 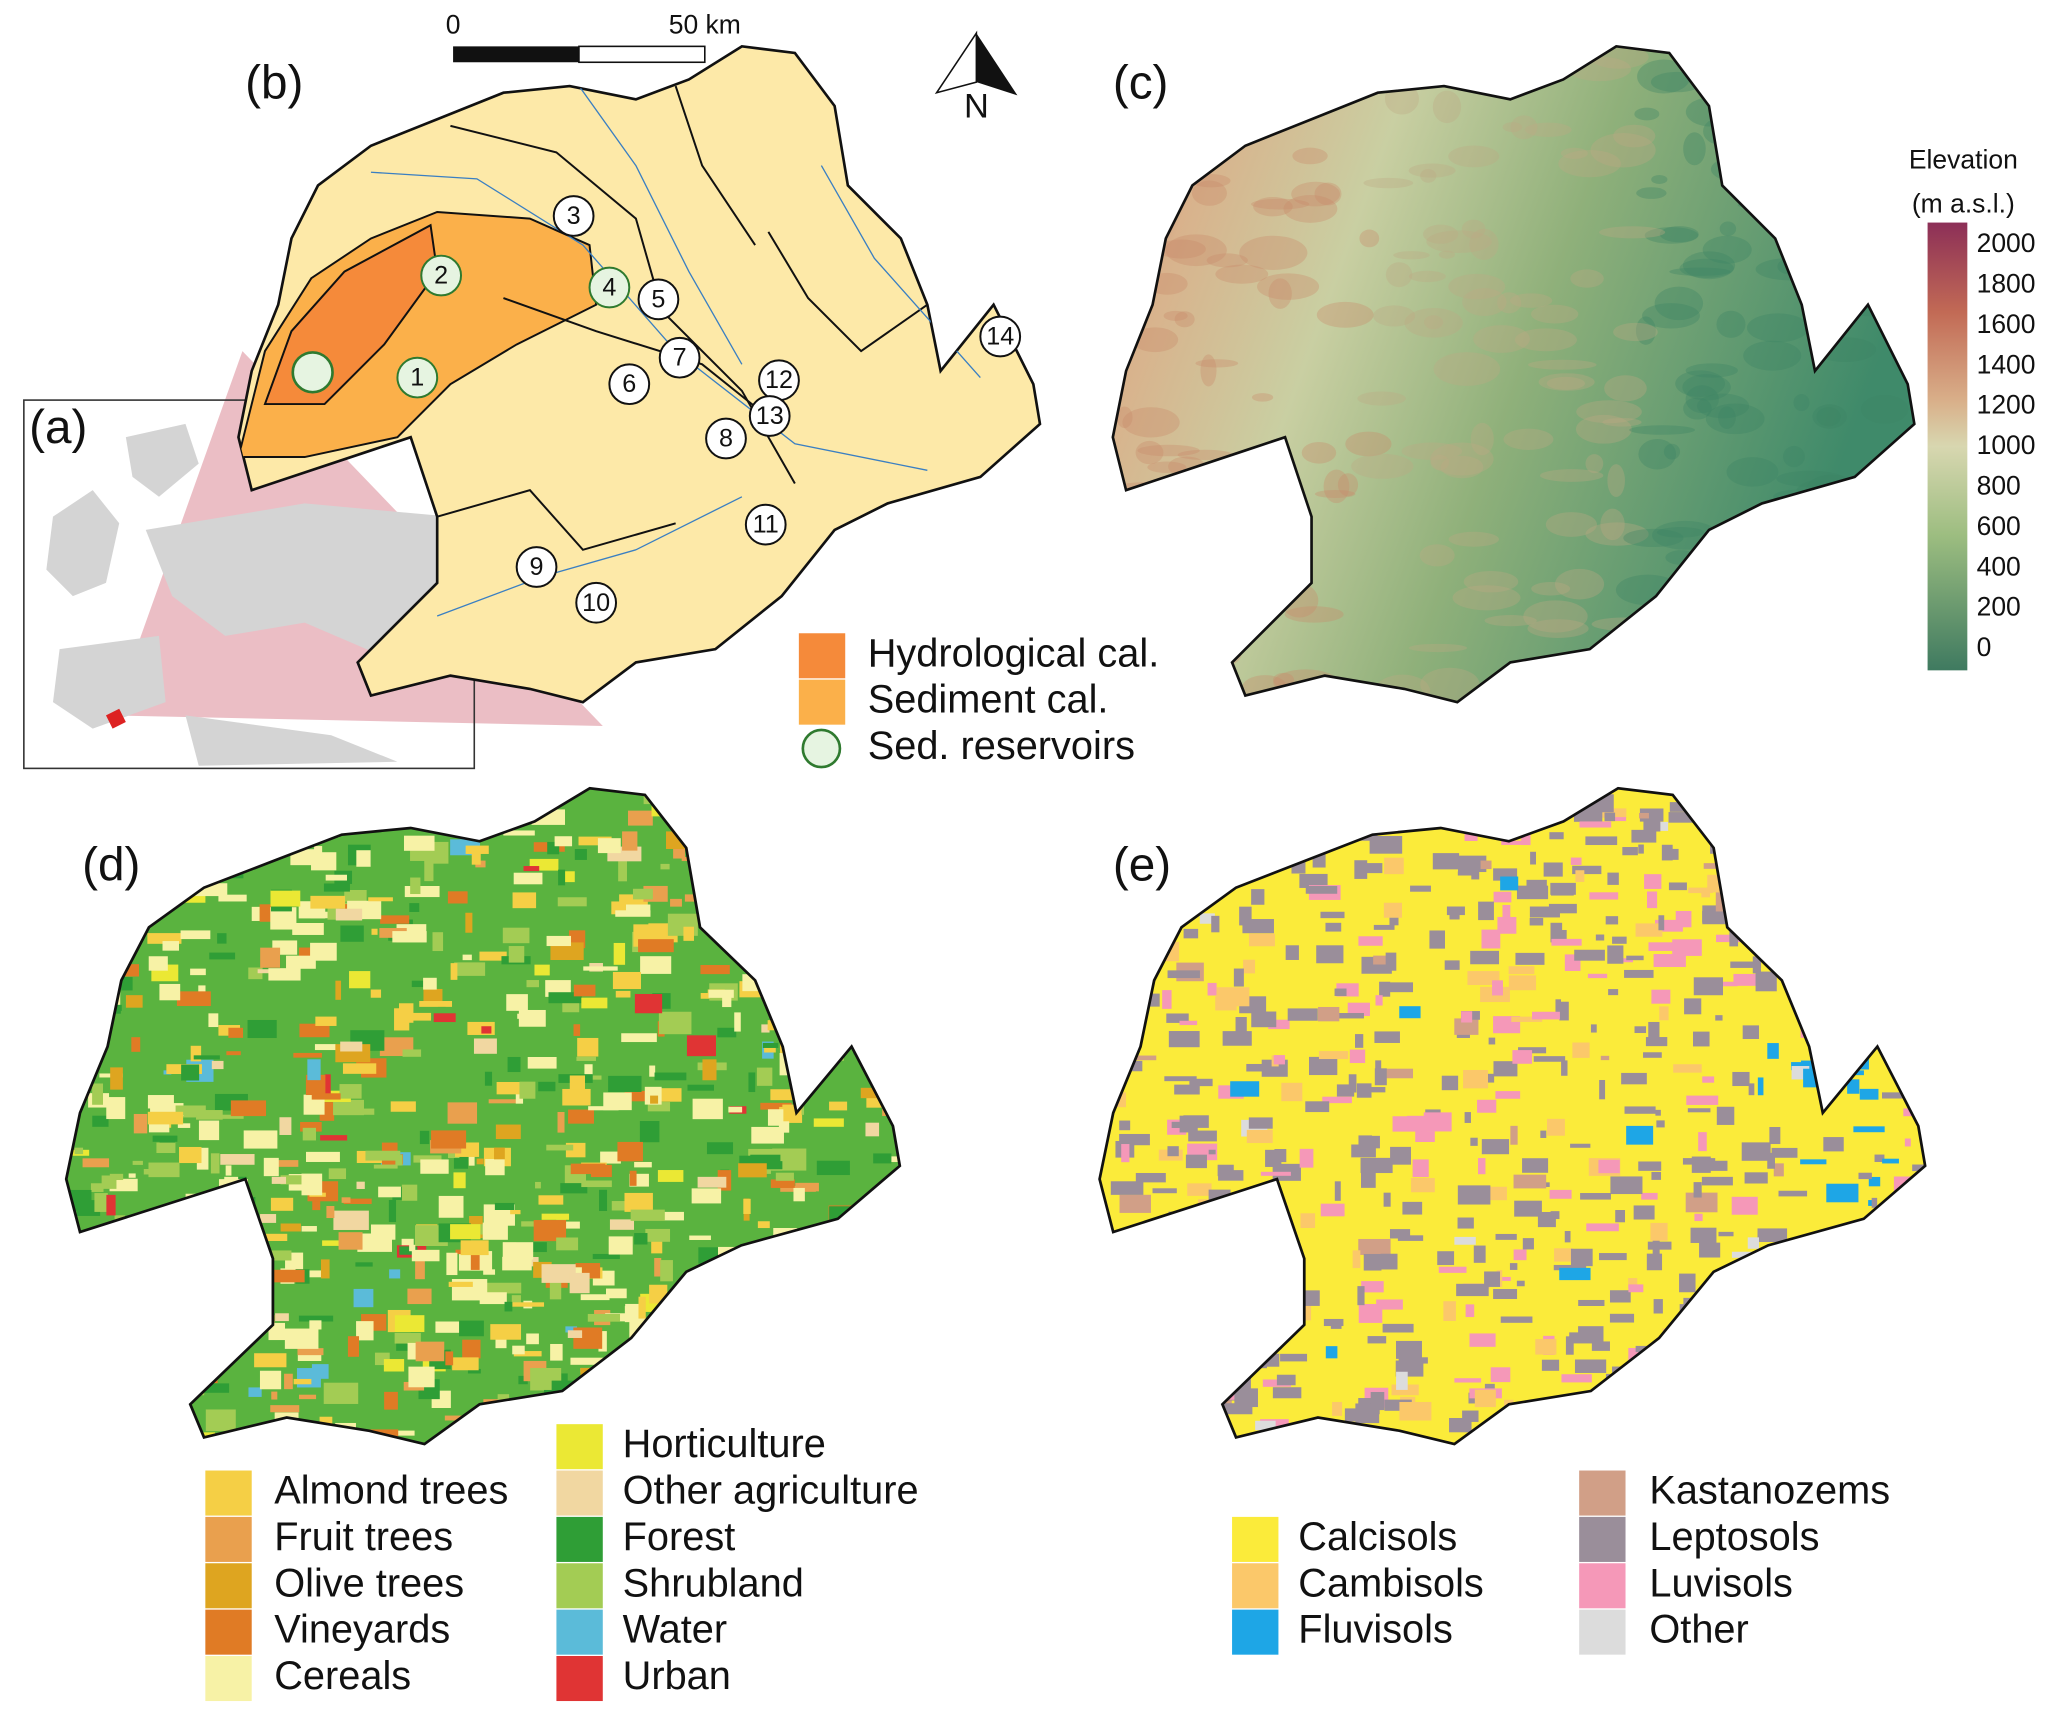 What do you see at coordinates (453, 24) in the screenshot?
I see `scale-start: 0` at bounding box center [453, 24].